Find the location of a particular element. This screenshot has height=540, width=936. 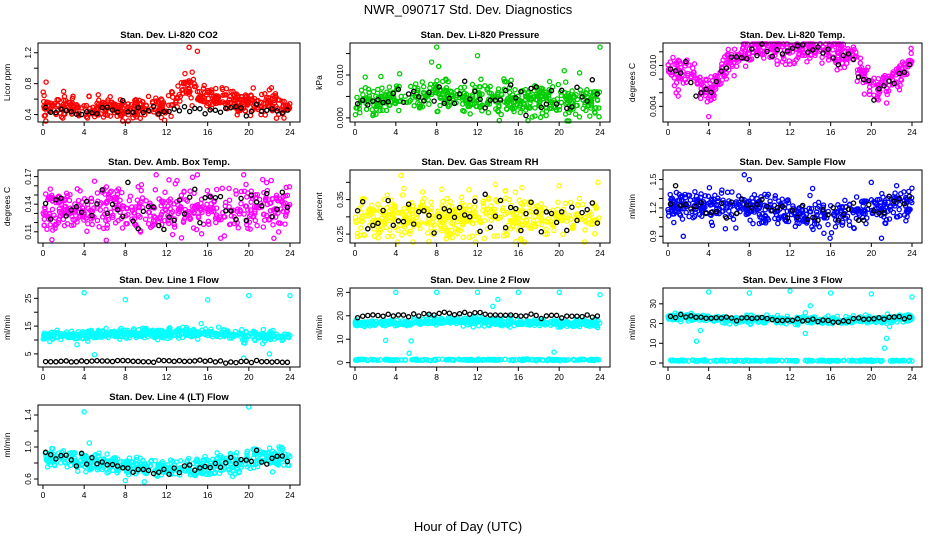

x-tick-label: 8 is located at coordinates (125, 377).